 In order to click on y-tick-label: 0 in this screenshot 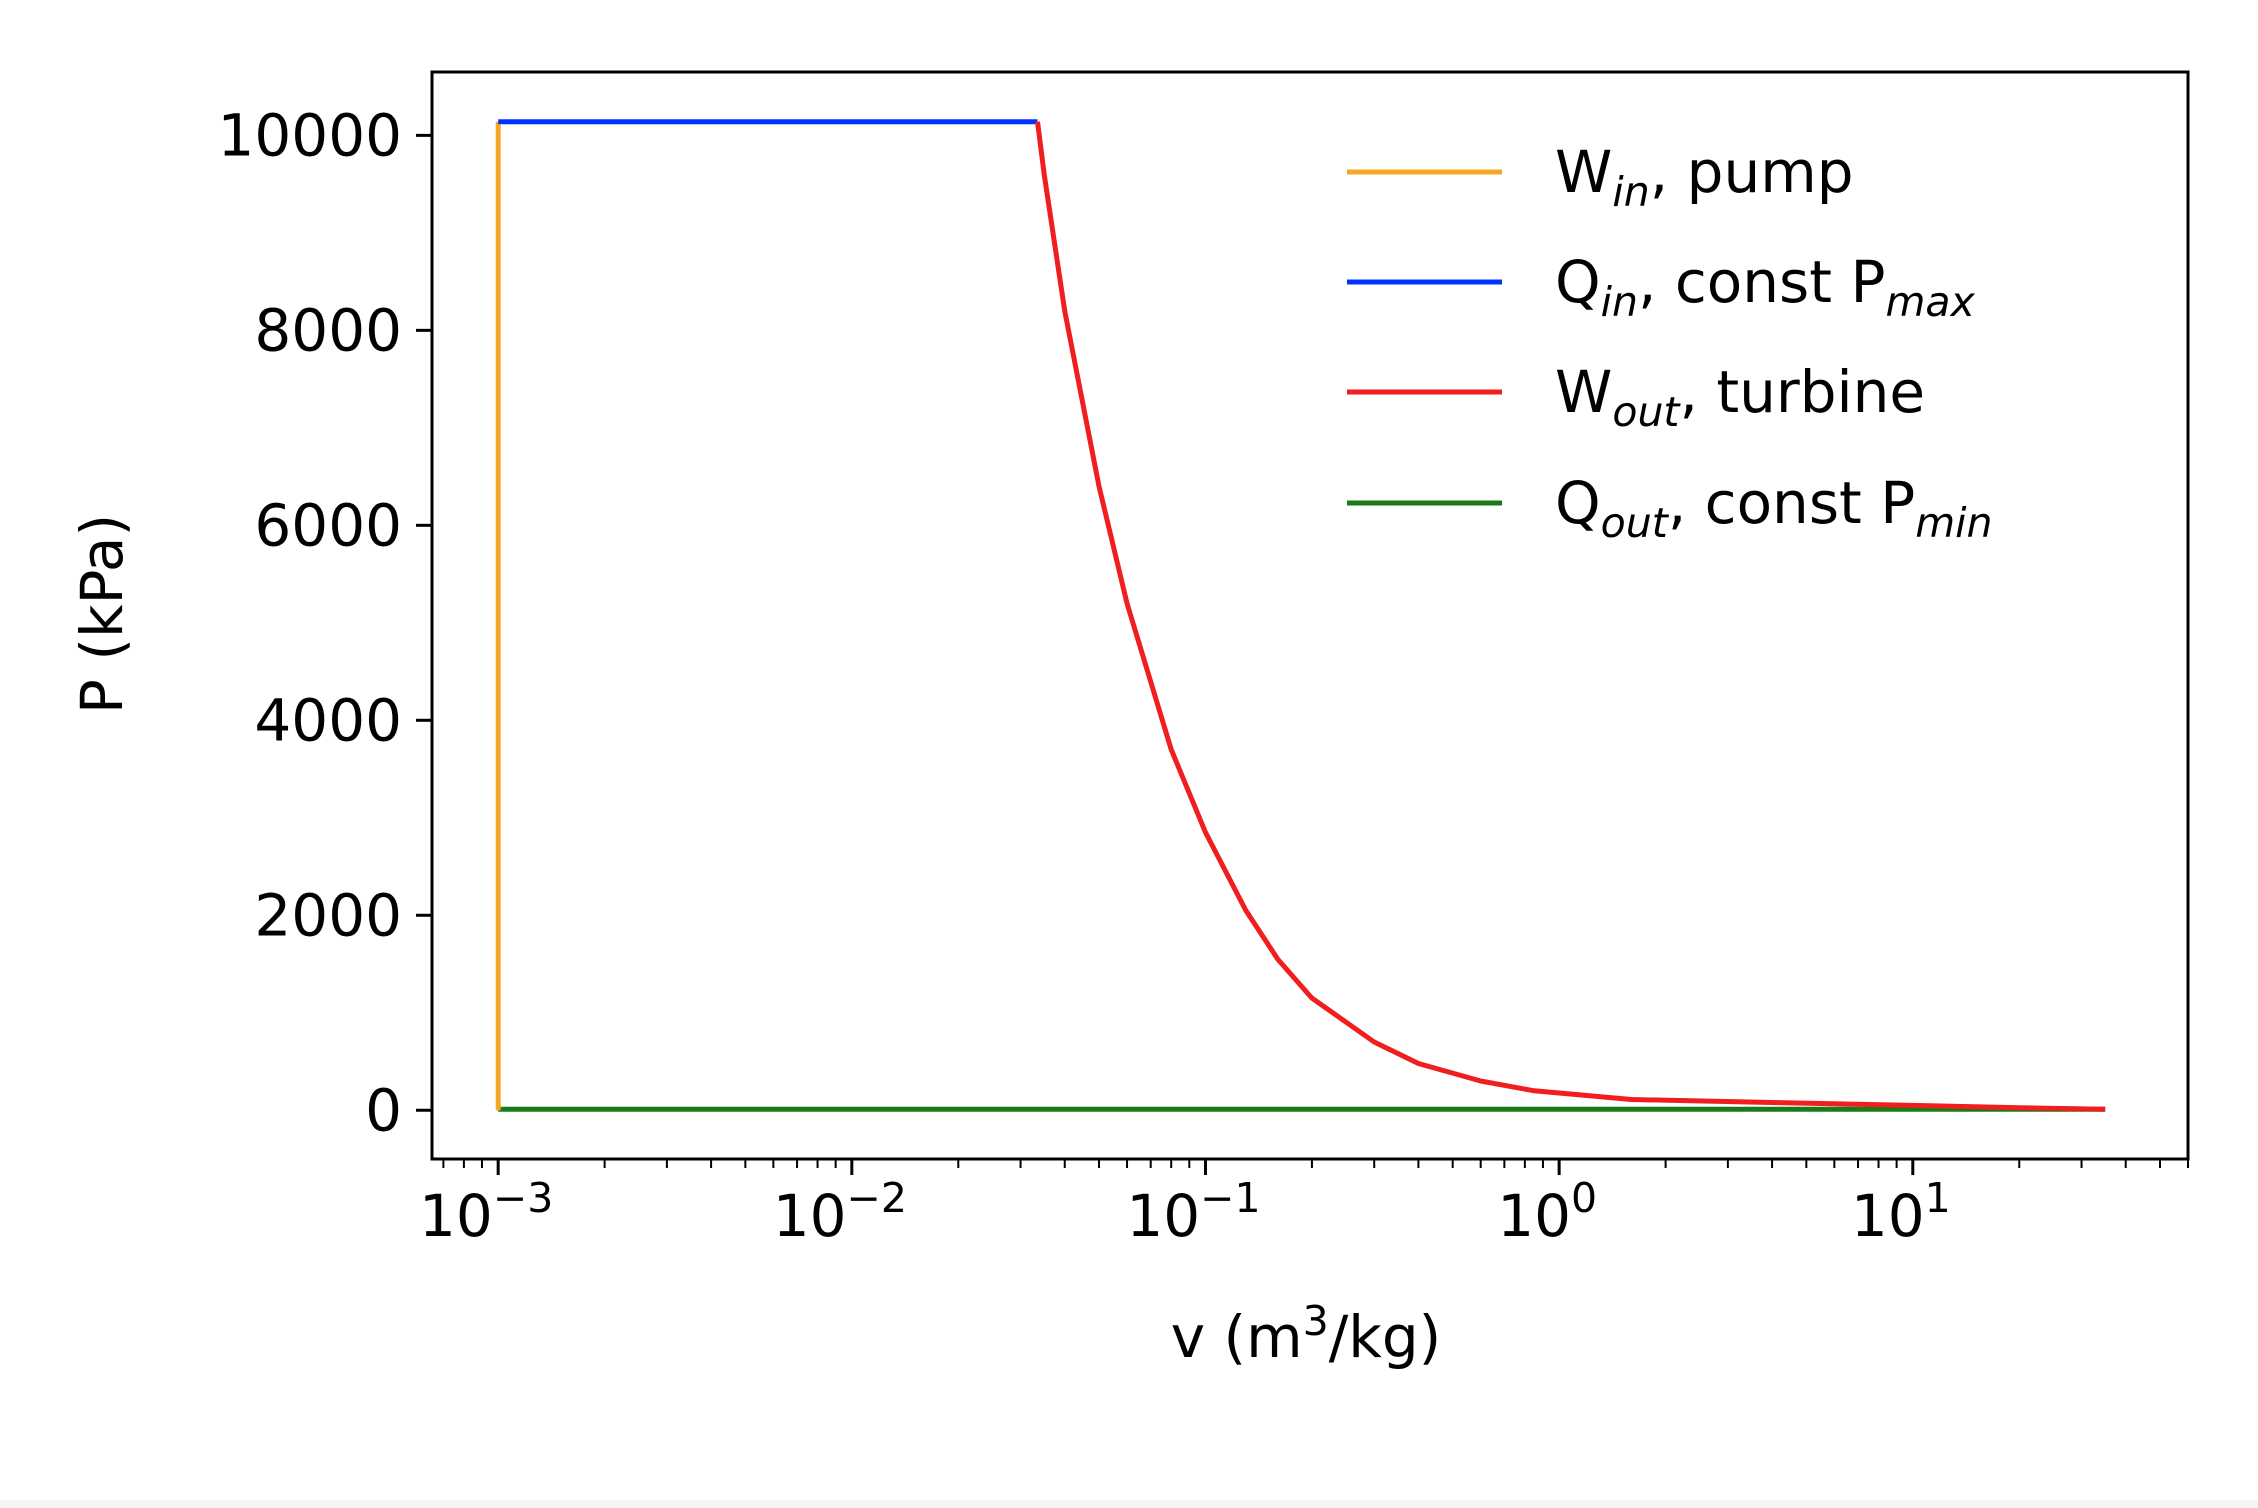, I will do `click(383, 1110)`.